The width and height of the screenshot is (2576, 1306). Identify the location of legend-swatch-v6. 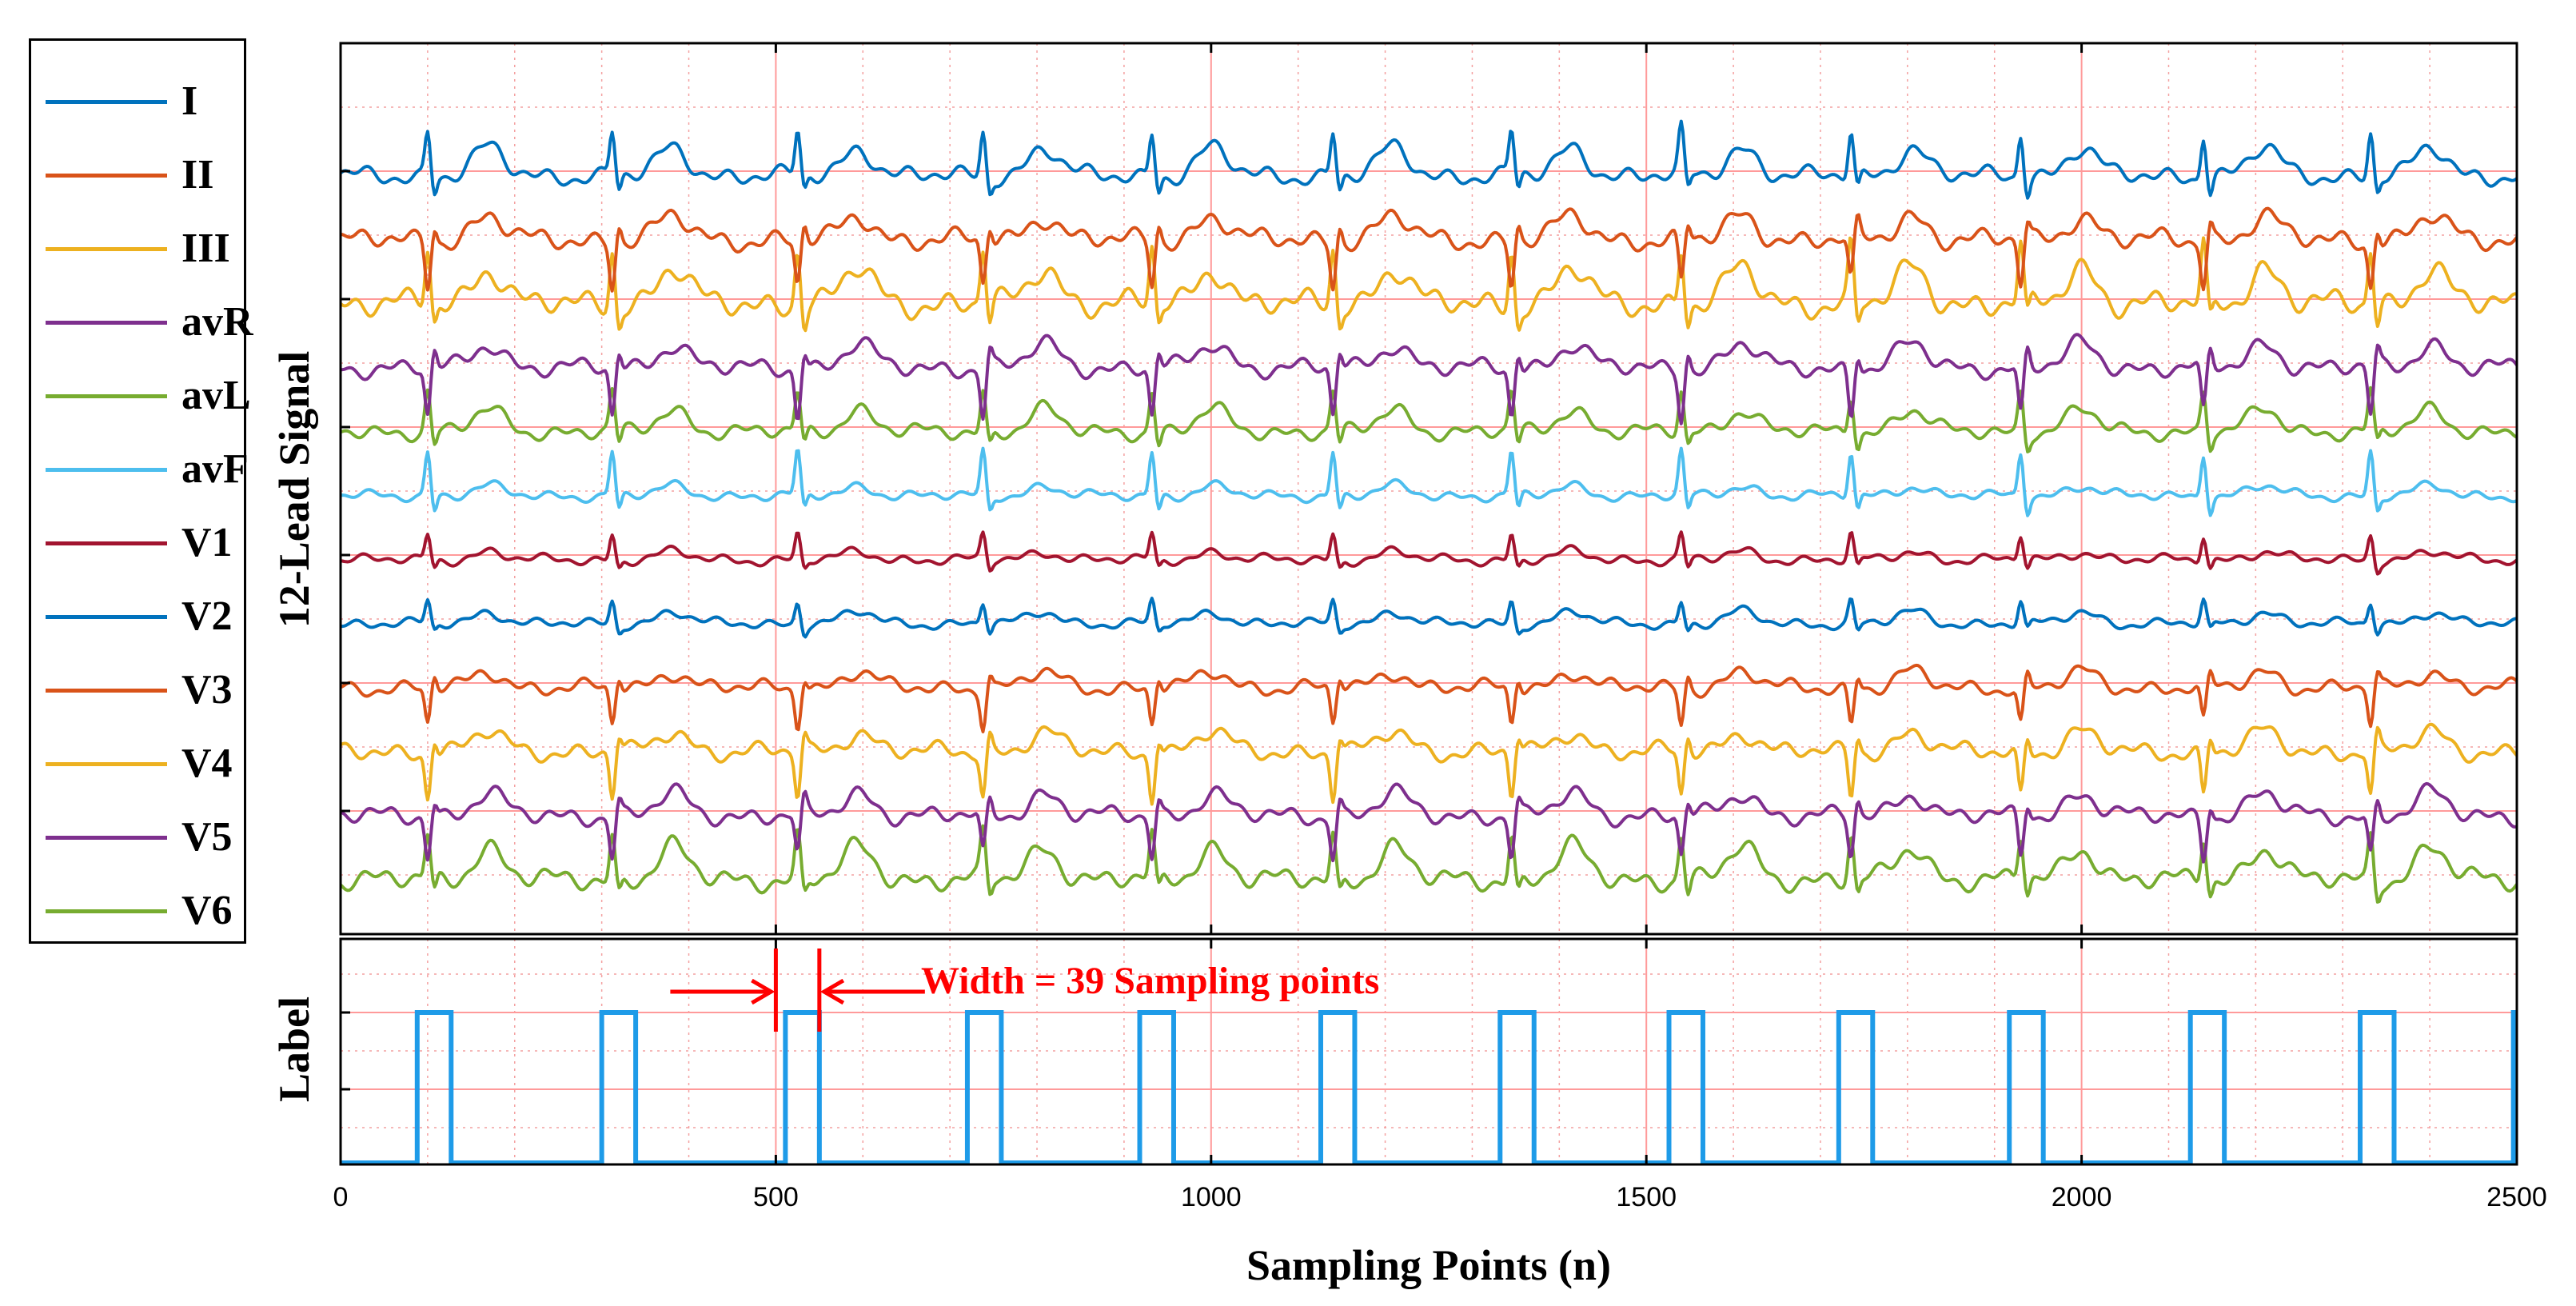
(107, 911).